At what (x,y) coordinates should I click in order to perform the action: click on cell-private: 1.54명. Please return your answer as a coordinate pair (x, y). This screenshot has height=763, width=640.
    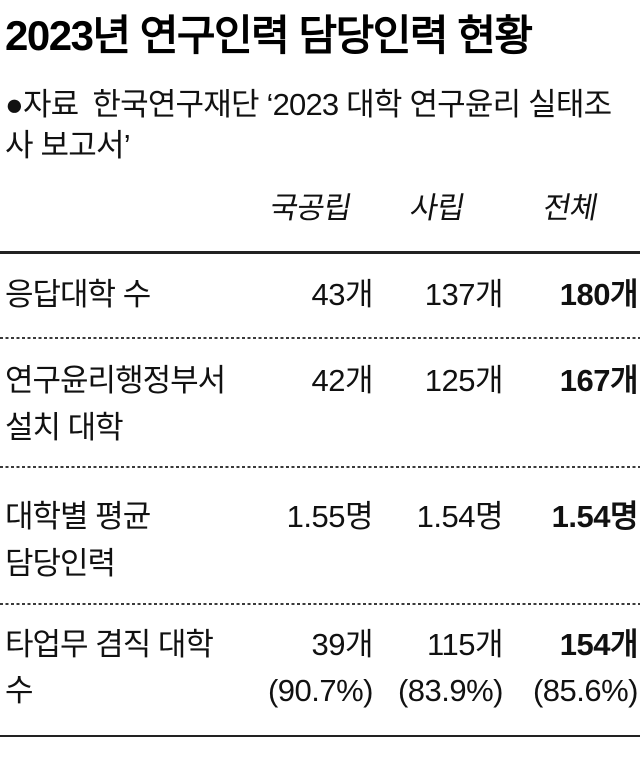
    Looking at the image, I should click on (460, 516).